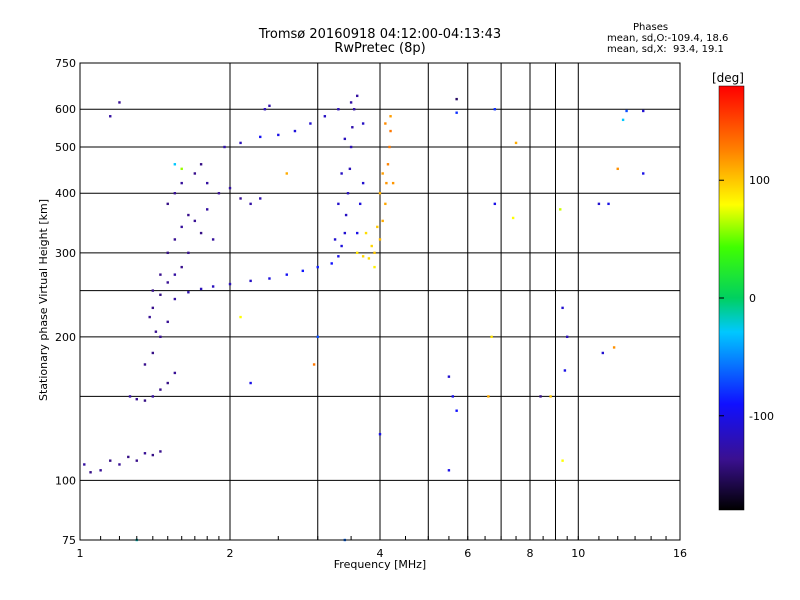  Describe the element at coordinates (65, 253) in the screenshot. I see `y-tick-label: 300` at that location.